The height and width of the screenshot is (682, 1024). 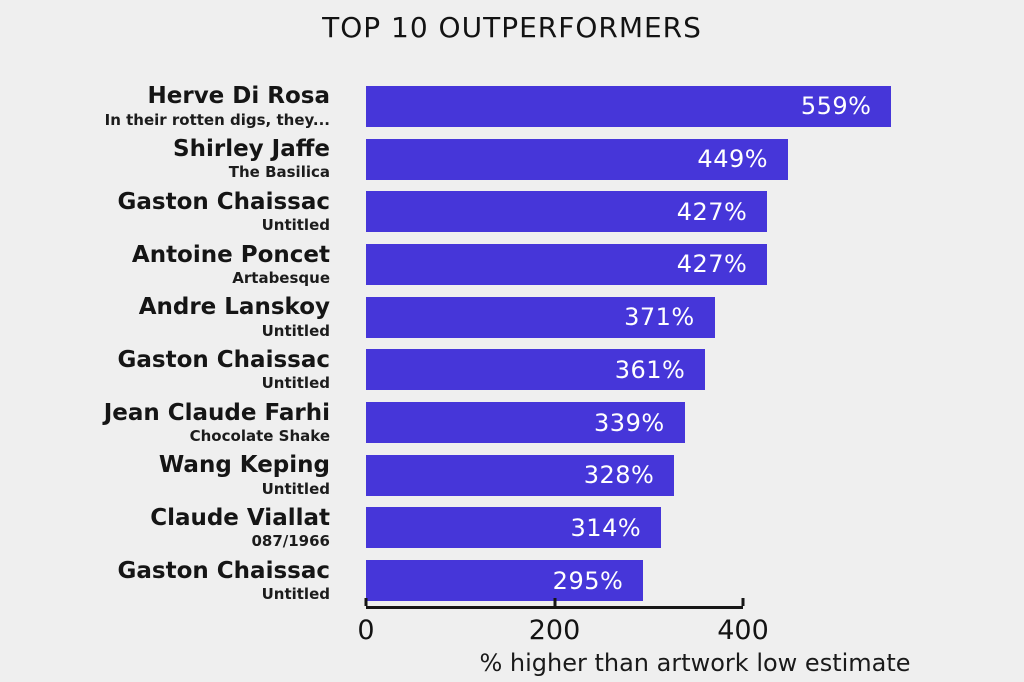 I want to click on bar: 371%, so click(x=540, y=317).